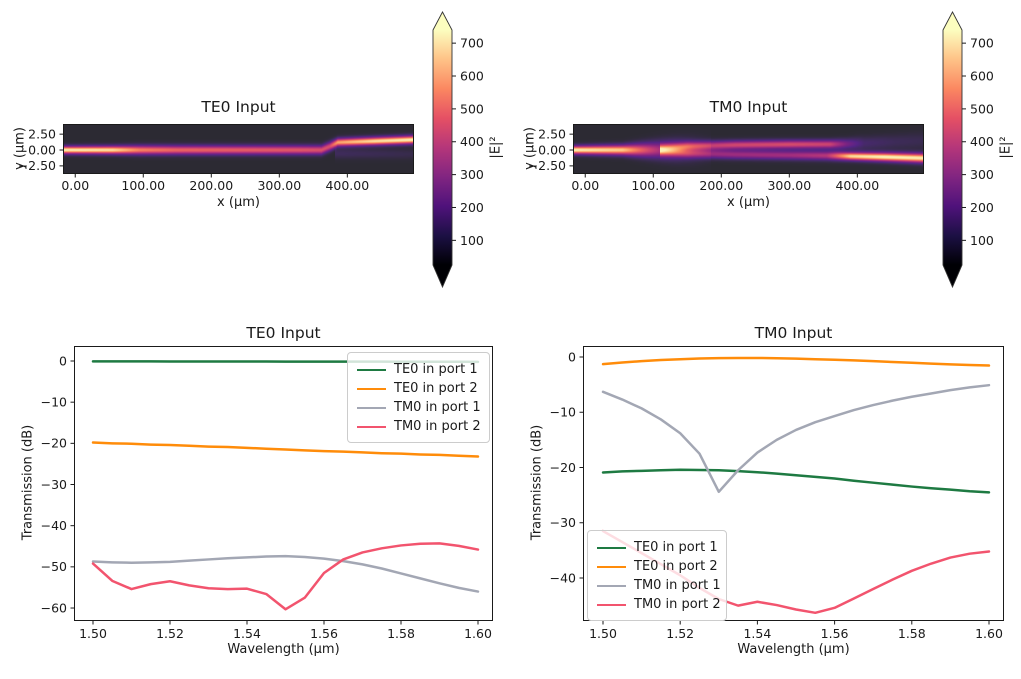 This screenshot has width=1021, height=679. Describe the element at coordinates (793, 333) in the screenshot. I see `line-chart-tm0-title: TM0 Input` at that location.